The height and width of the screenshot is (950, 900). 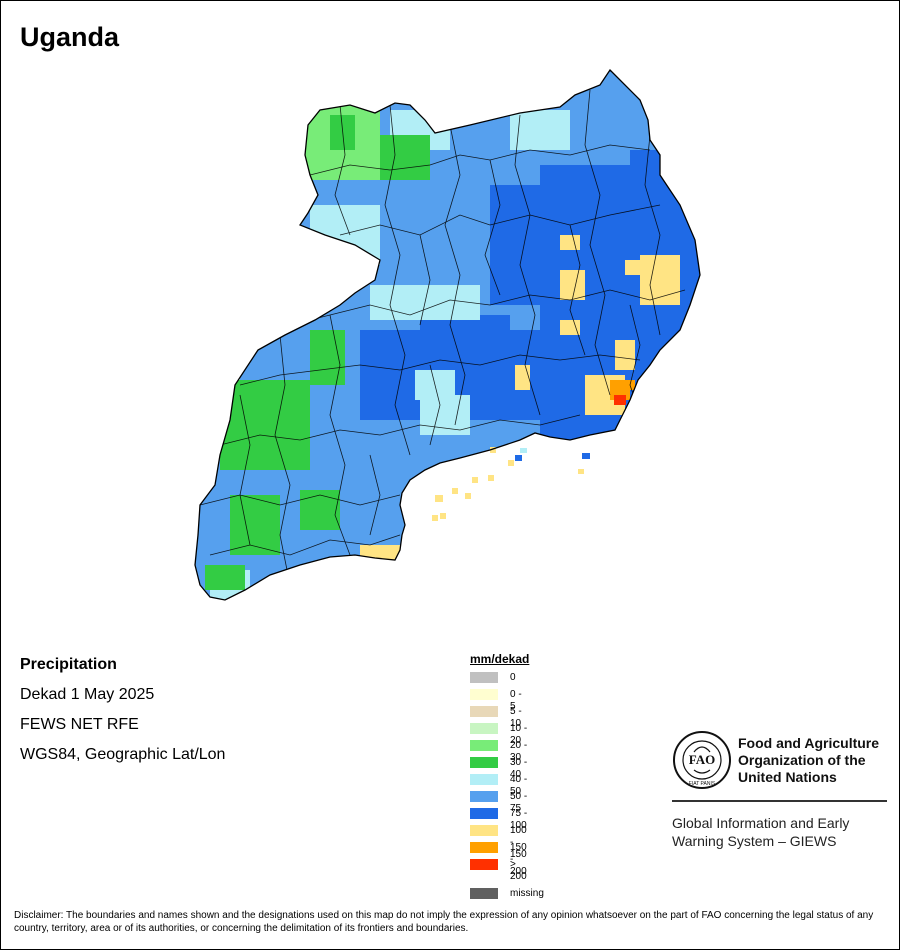 What do you see at coordinates (499, 699) in the screenshot?
I see `legend-item: 0 - 5` at bounding box center [499, 699].